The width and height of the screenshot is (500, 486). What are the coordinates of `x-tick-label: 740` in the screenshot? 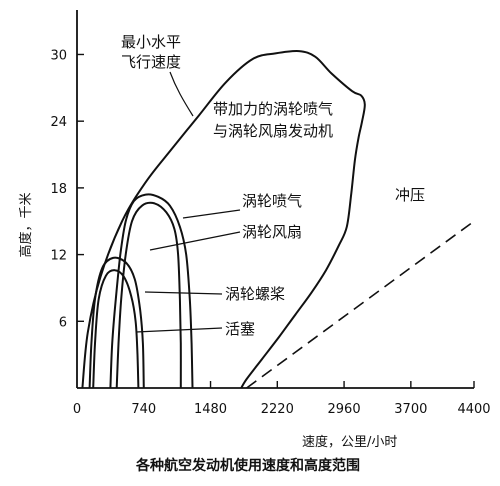 It's located at (143, 409).